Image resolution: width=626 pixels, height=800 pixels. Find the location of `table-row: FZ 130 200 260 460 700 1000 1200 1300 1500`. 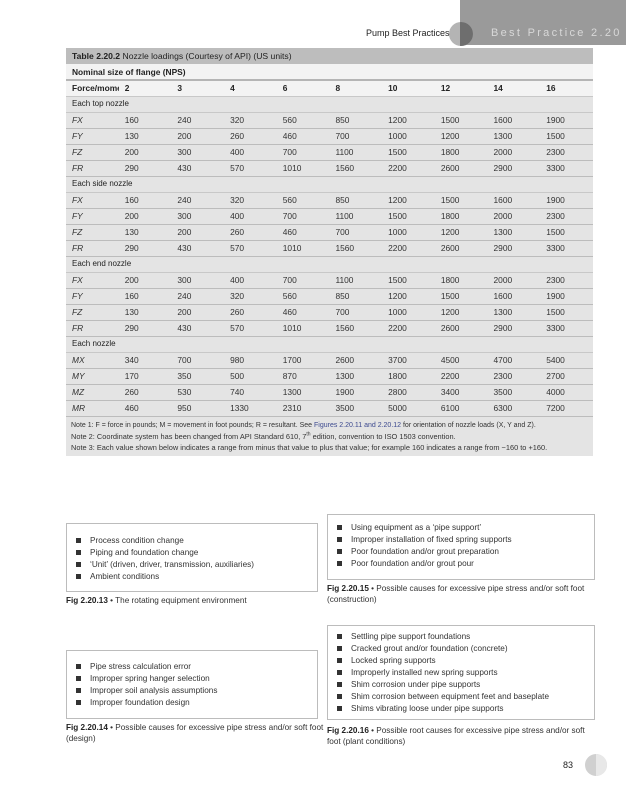

table-row: FZ 130 200 260 460 700 1000 1200 1300 1500 is located at coordinates (329, 232).